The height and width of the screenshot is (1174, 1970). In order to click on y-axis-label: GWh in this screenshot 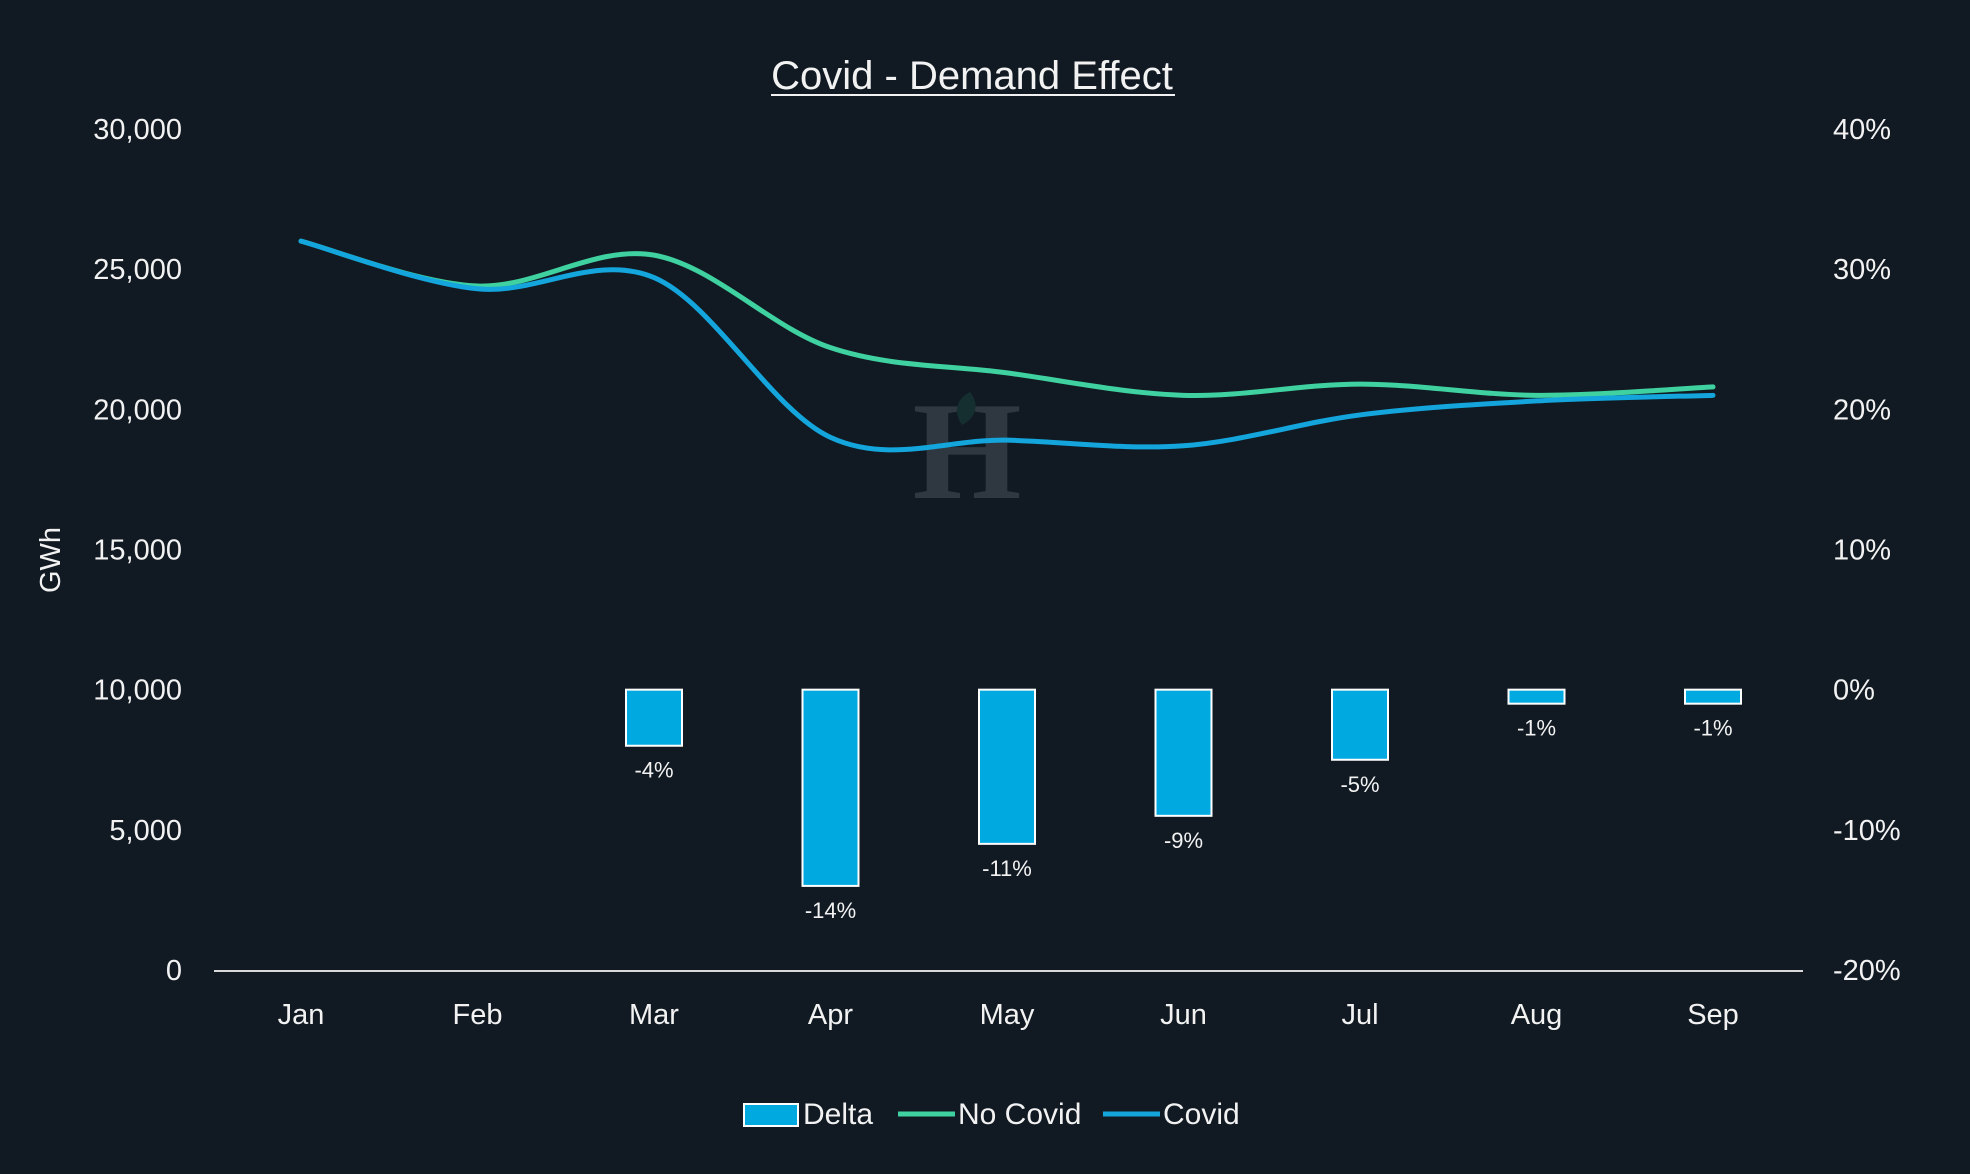, I will do `click(51, 560)`.